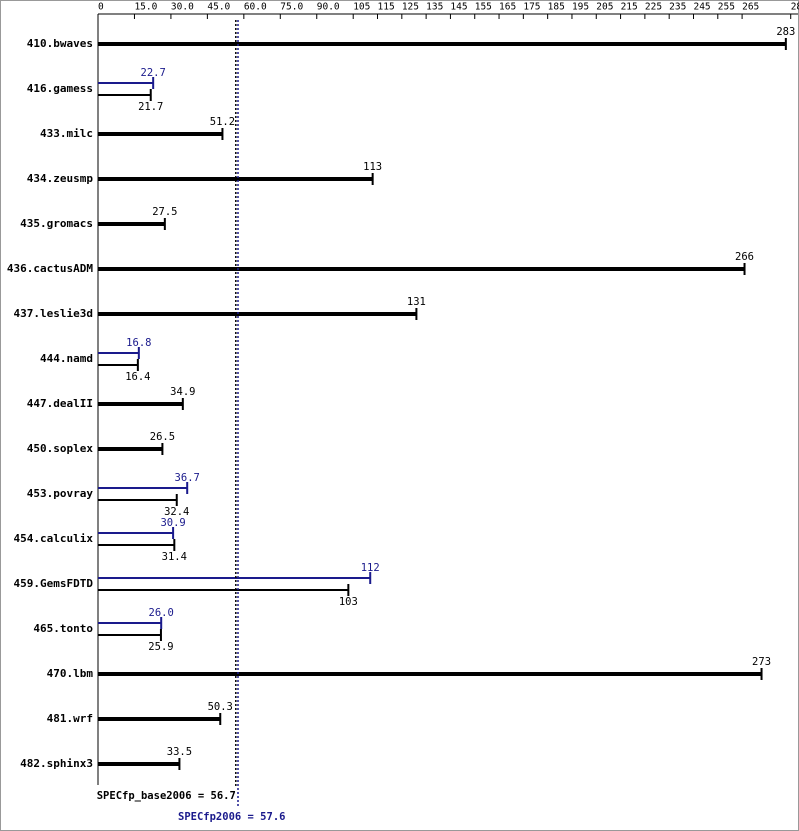 This screenshot has height=831, width=799. Describe the element at coordinates (483, 7) in the screenshot. I see `x-tick-label: 155` at that location.